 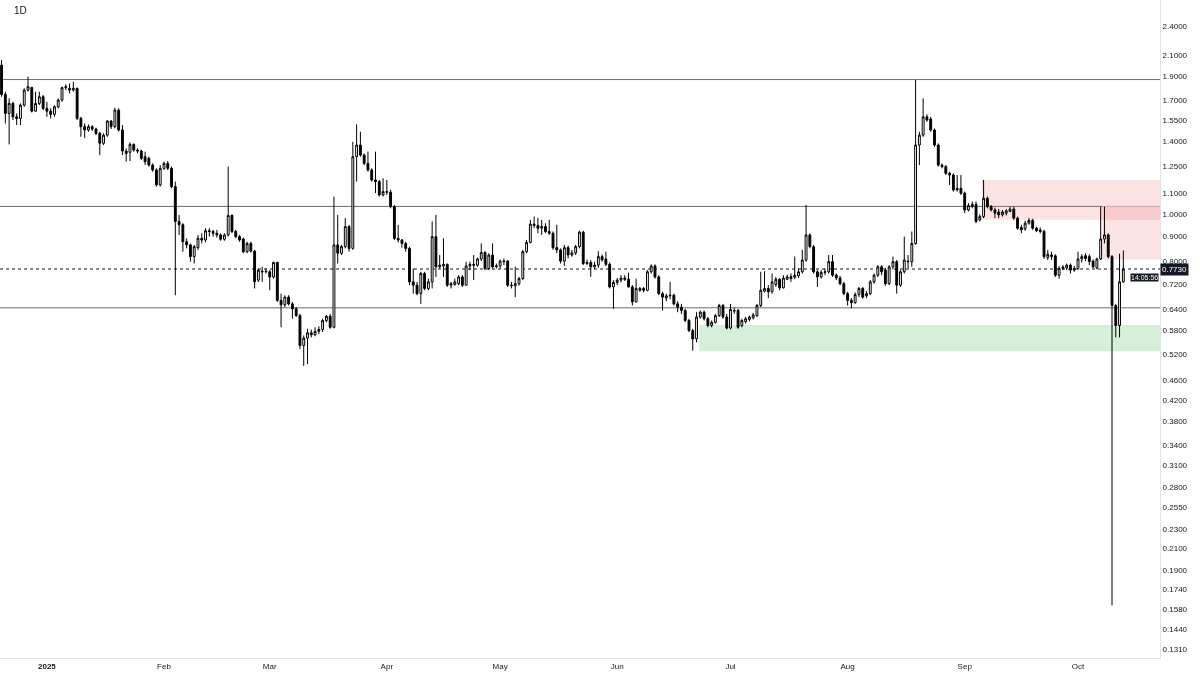 I want to click on y-tick-label: 0.2100, so click(x=1175, y=549).